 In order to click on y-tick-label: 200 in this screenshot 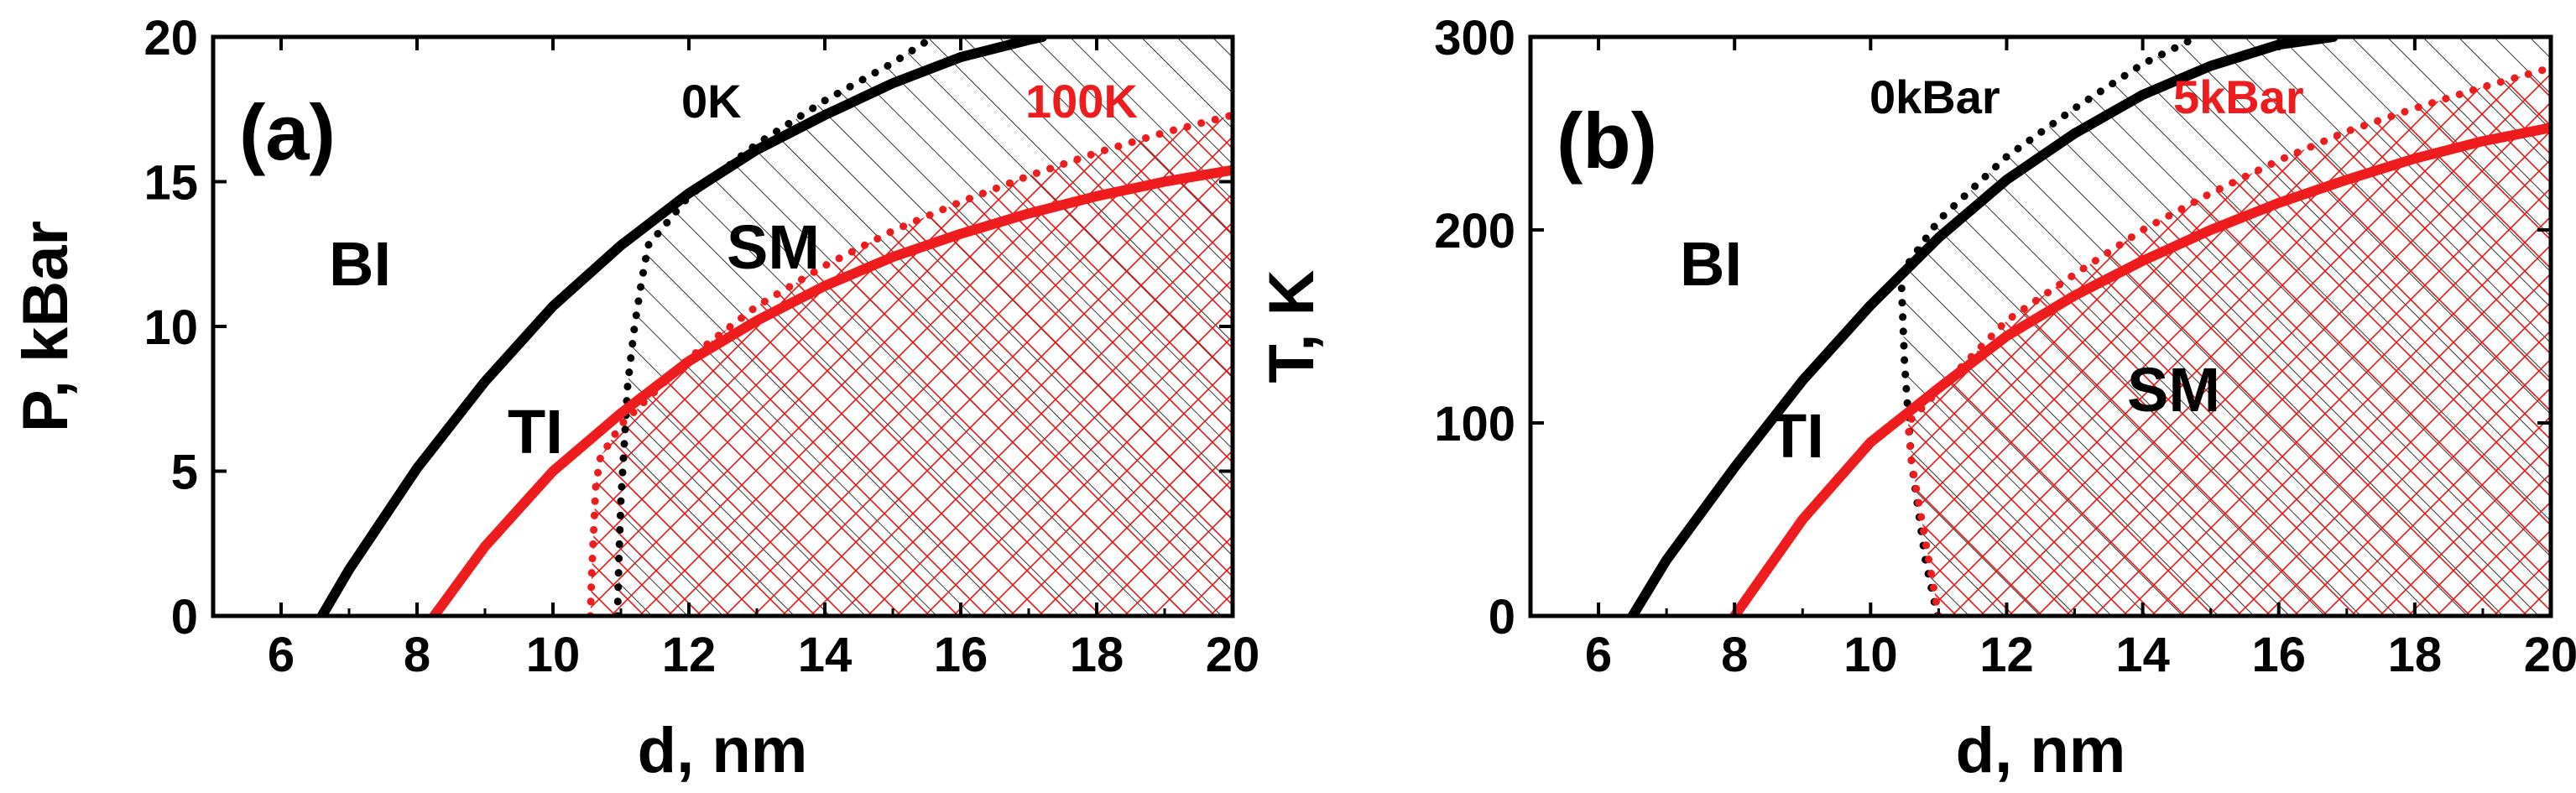, I will do `click(1474, 231)`.